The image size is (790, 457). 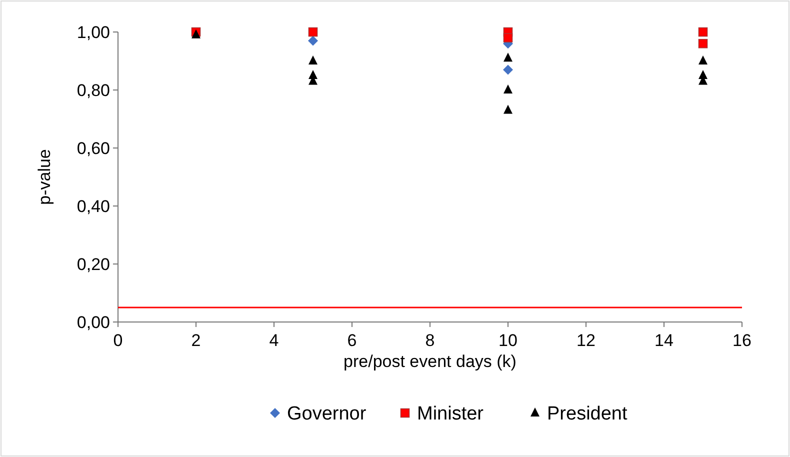 What do you see at coordinates (196, 340) in the screenshot?
I see `x-tick-label: 2` at bounding box center [196, 340].